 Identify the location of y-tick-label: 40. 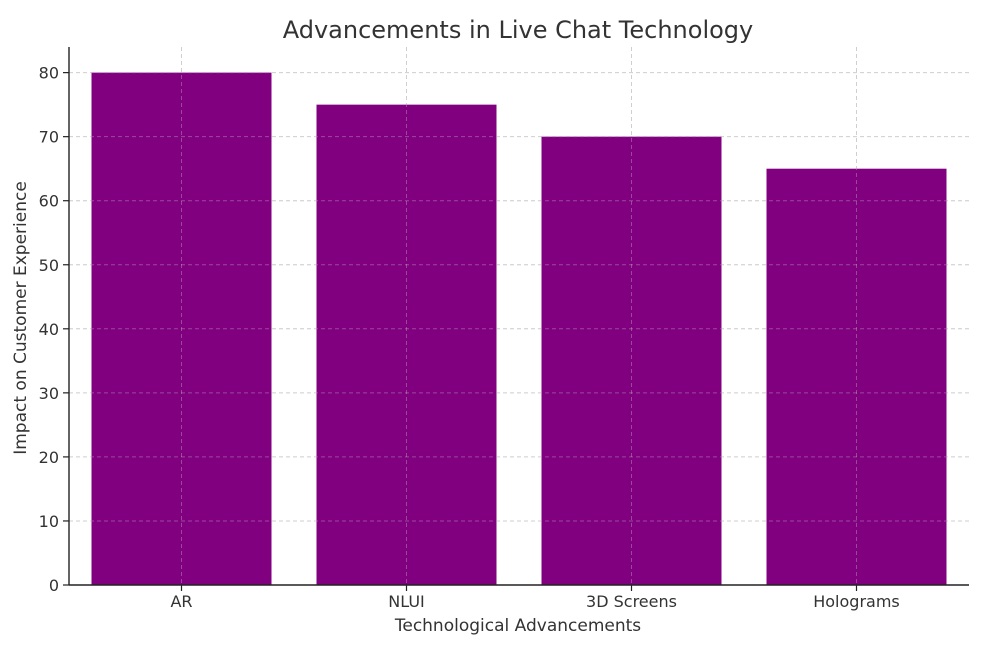
(49, 329).